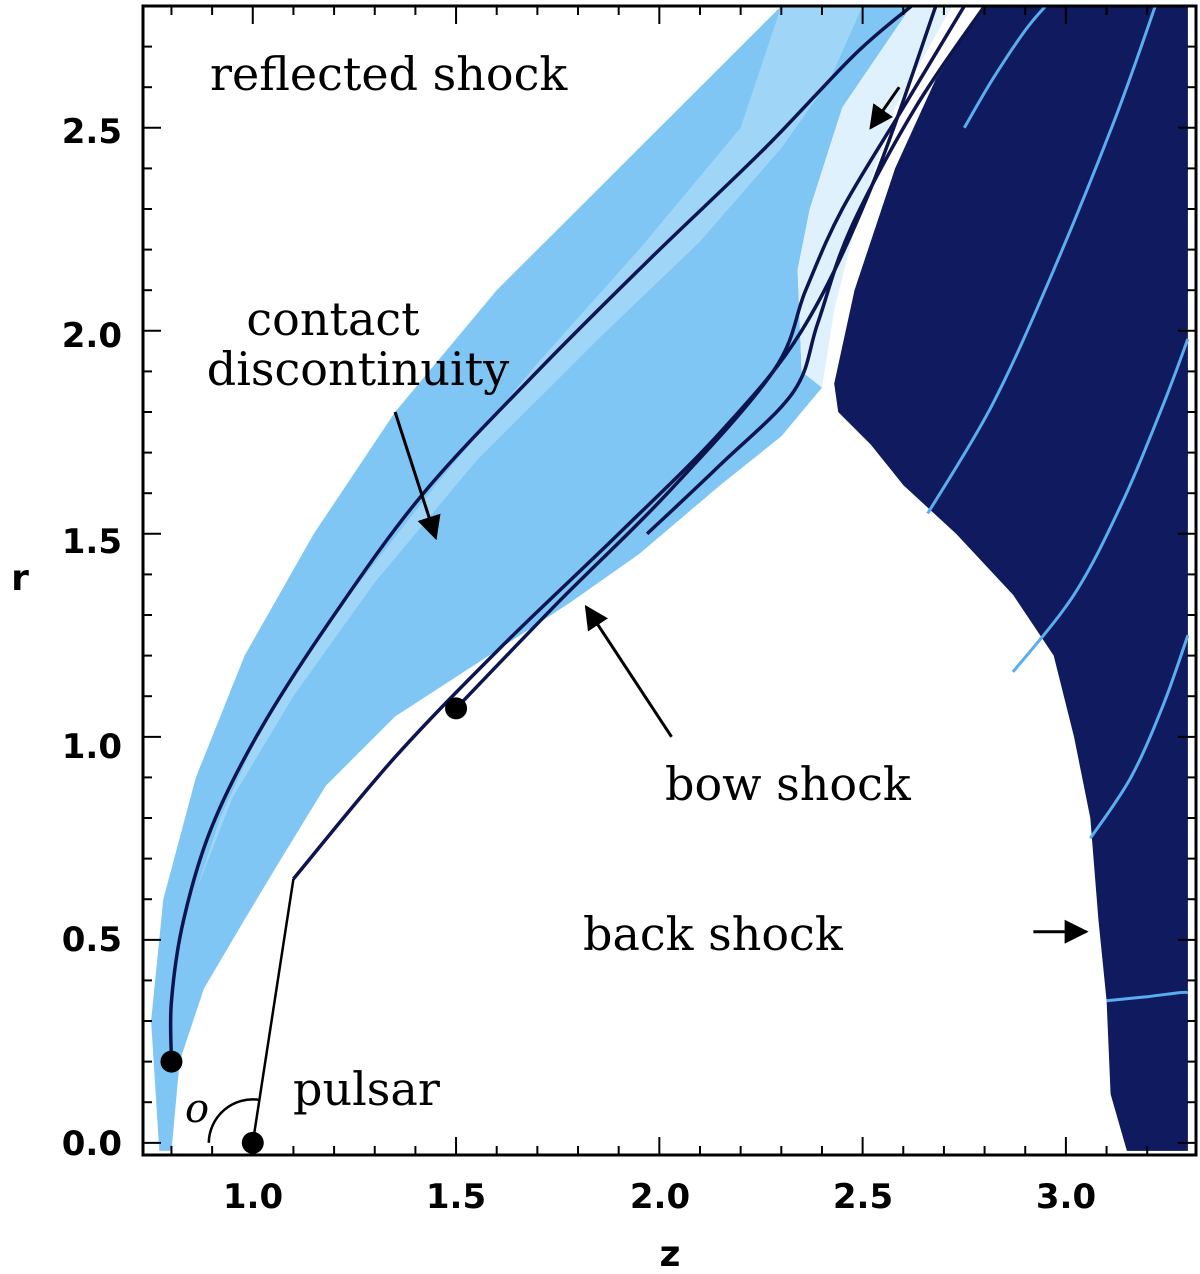  What do you see at coordinates (389, 74) in the screenshot?
I see `annotation-reflected-shock: reflected shock` at bounding box center [389, 74].